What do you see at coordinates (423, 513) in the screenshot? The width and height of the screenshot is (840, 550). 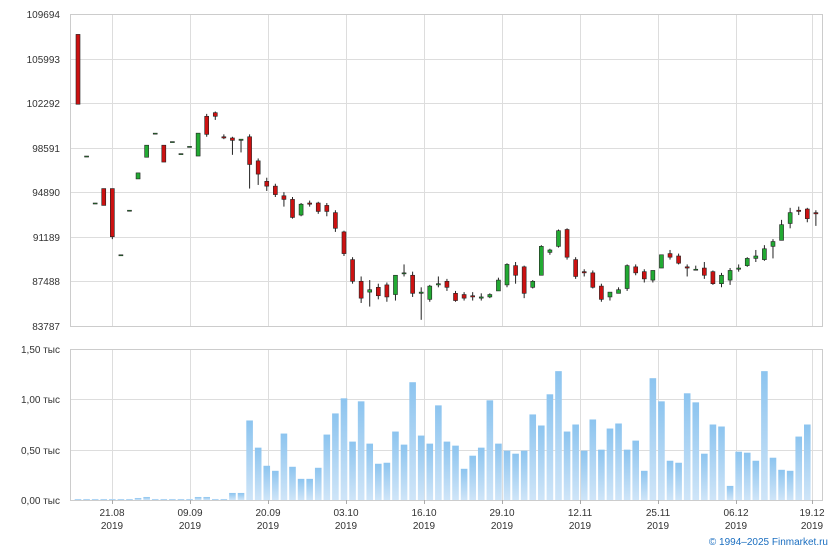 I see `x-tick-date-label: 16.10` at bounding box center [423, 513].